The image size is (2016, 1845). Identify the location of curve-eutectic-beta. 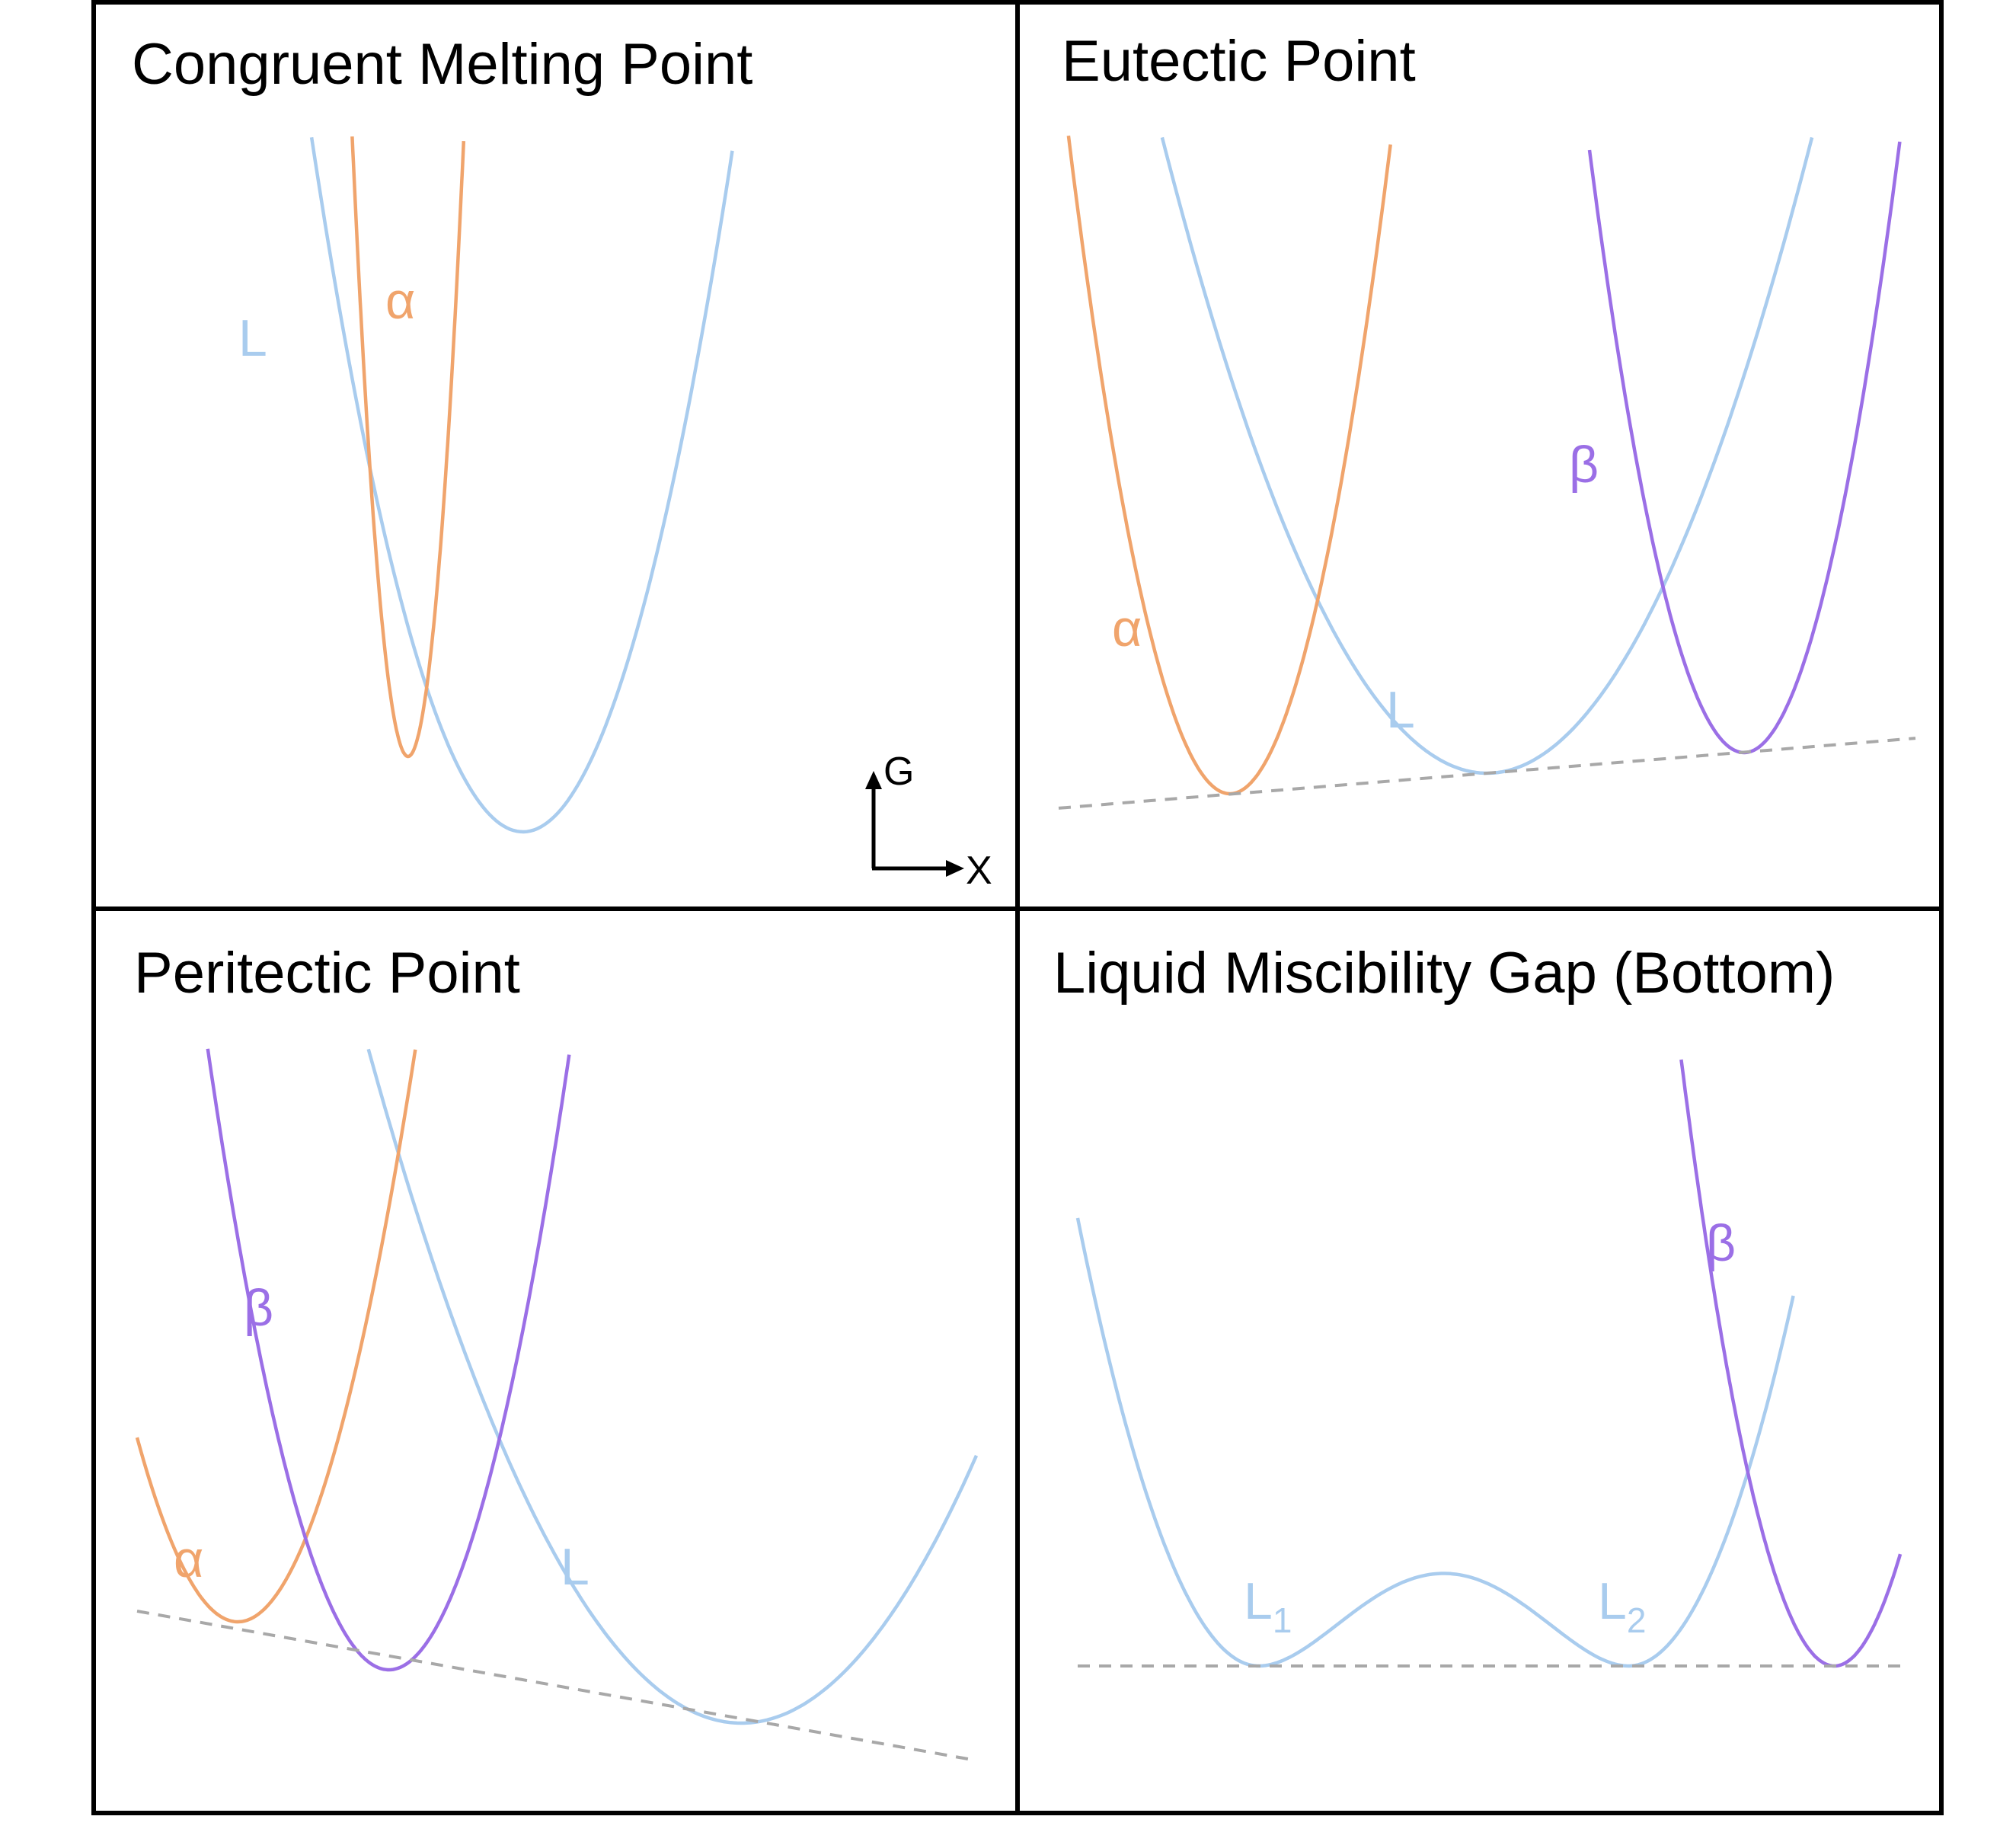
(1745, 448).